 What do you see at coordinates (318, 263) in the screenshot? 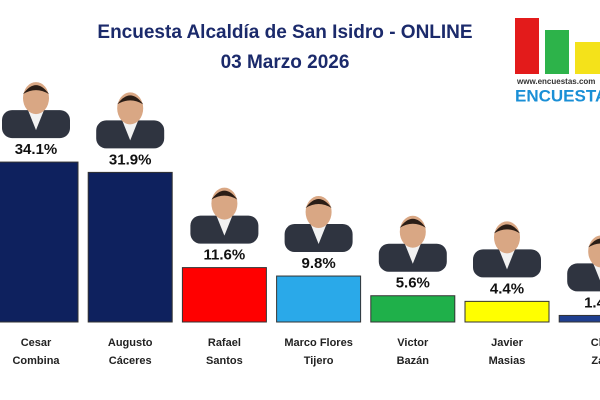
I see `value-label: 9.8%` at bounding box center [318, 263].